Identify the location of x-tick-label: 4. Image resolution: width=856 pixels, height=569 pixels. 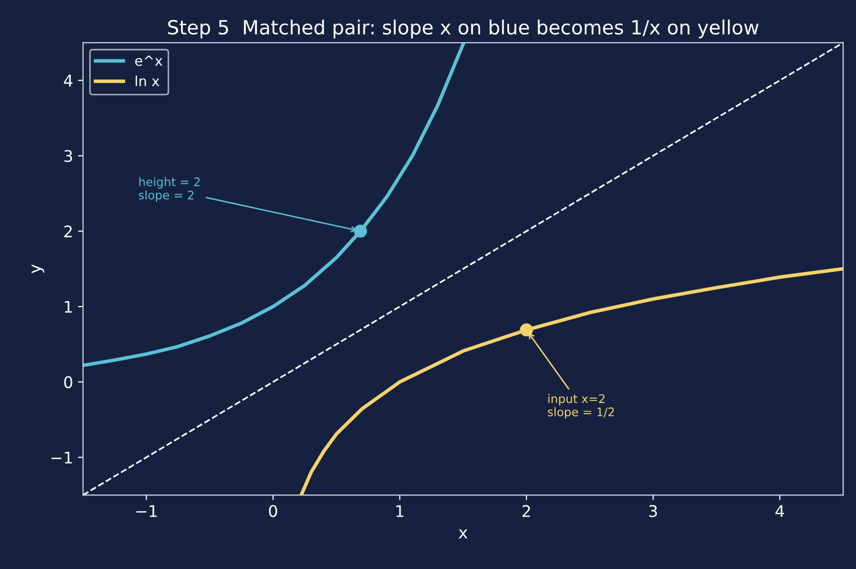
(780, 511).